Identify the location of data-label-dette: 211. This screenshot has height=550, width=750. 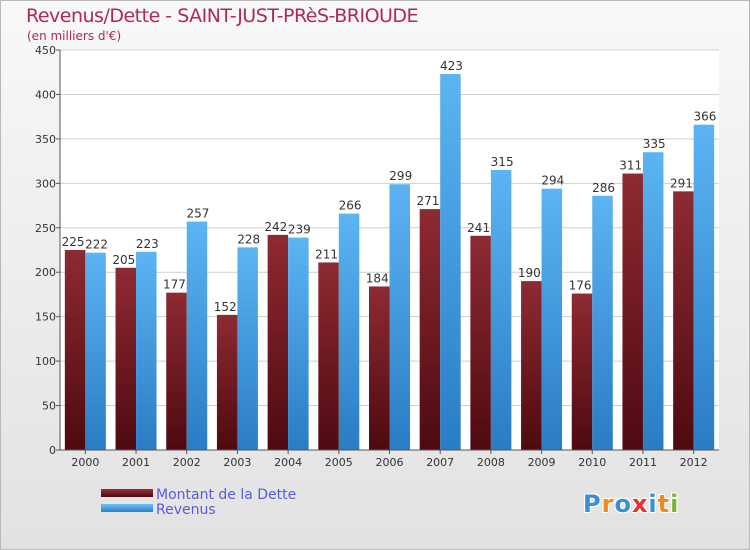
(326, 254).